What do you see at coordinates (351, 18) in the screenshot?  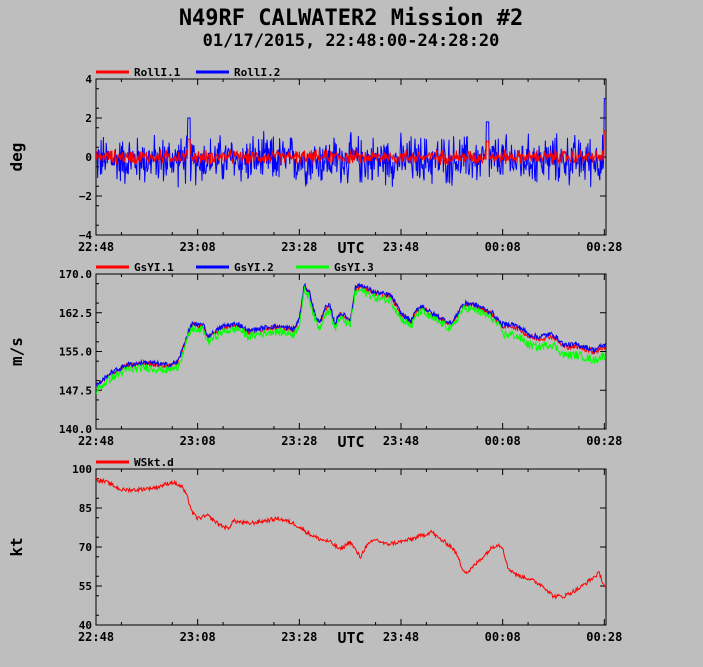 I see `chart-title: N49RF CALWATER2 Mission #2` at bounding box center [351, 18].